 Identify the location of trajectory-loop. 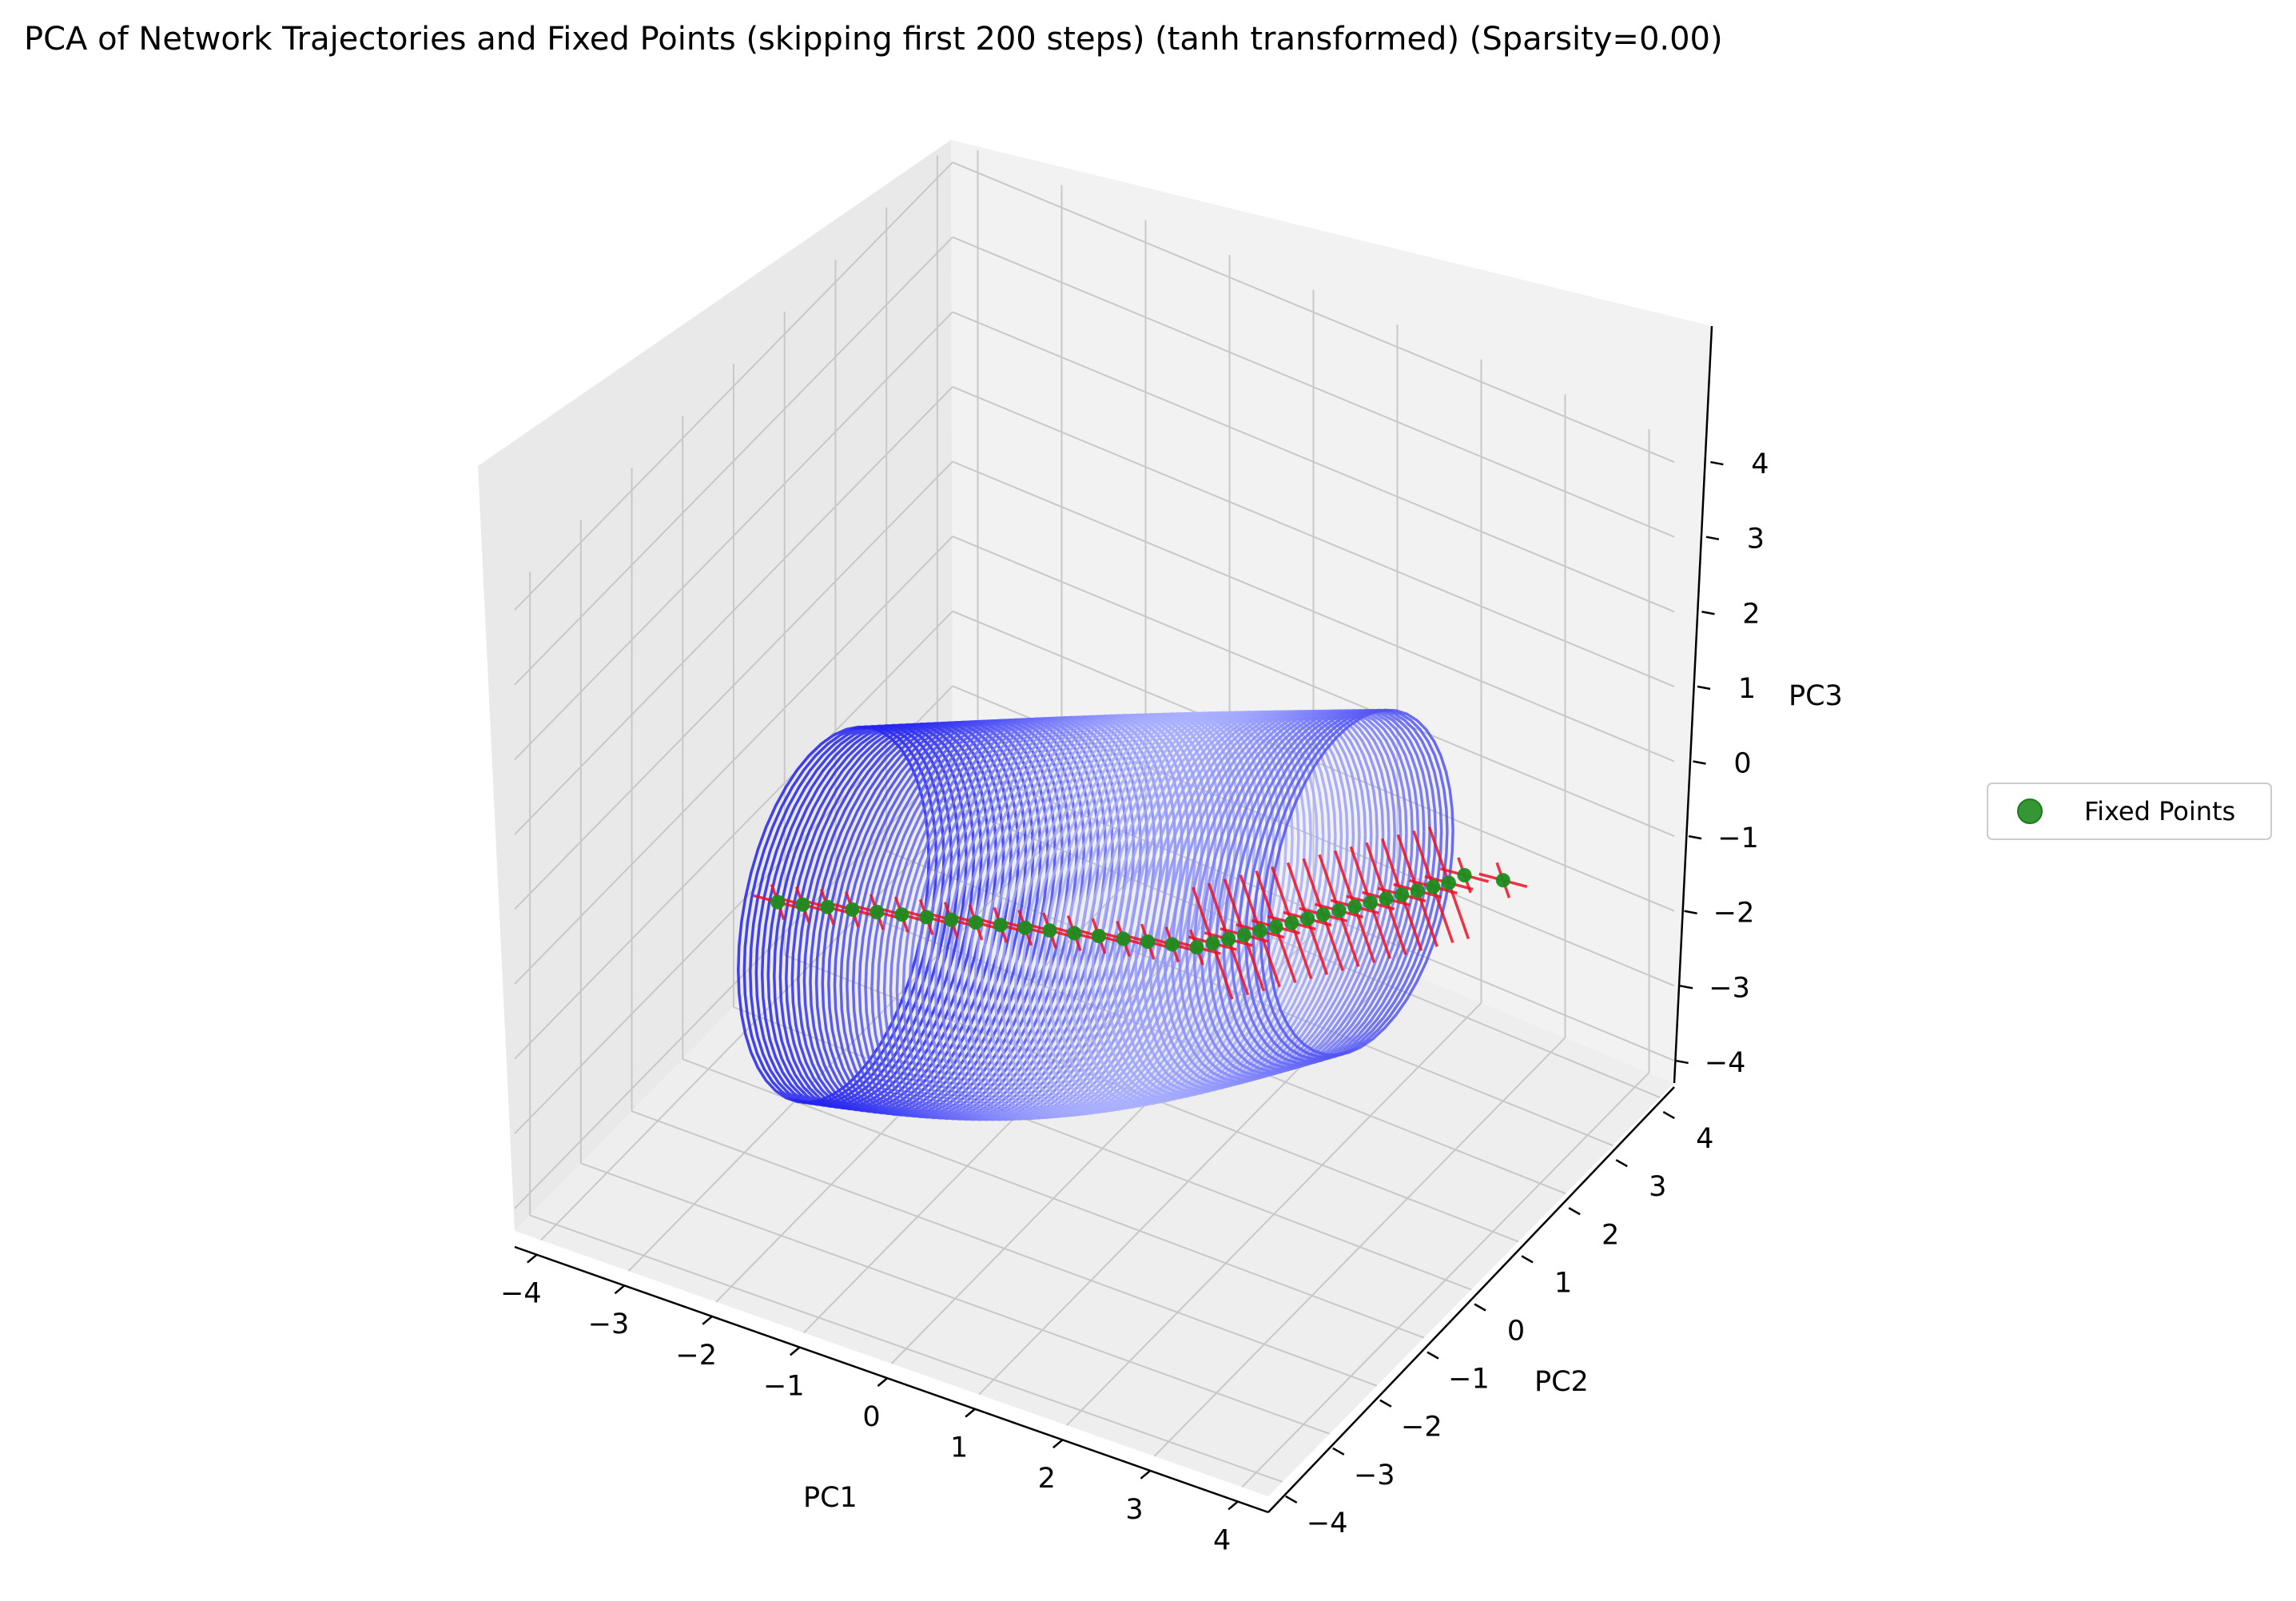
(1361, 882).